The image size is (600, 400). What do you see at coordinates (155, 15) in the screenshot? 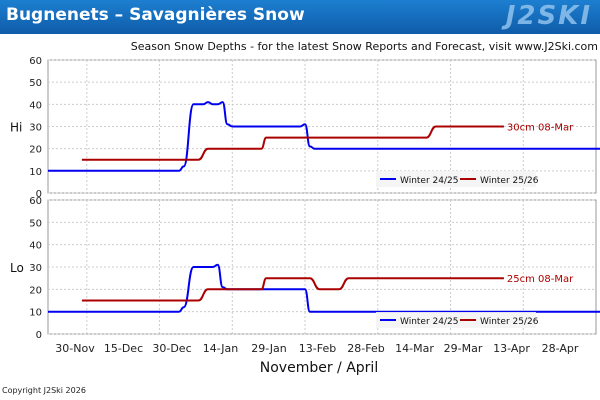
I see `page-title: Bugnenets – Savagnières Snow` at bounding box center [155, 15].